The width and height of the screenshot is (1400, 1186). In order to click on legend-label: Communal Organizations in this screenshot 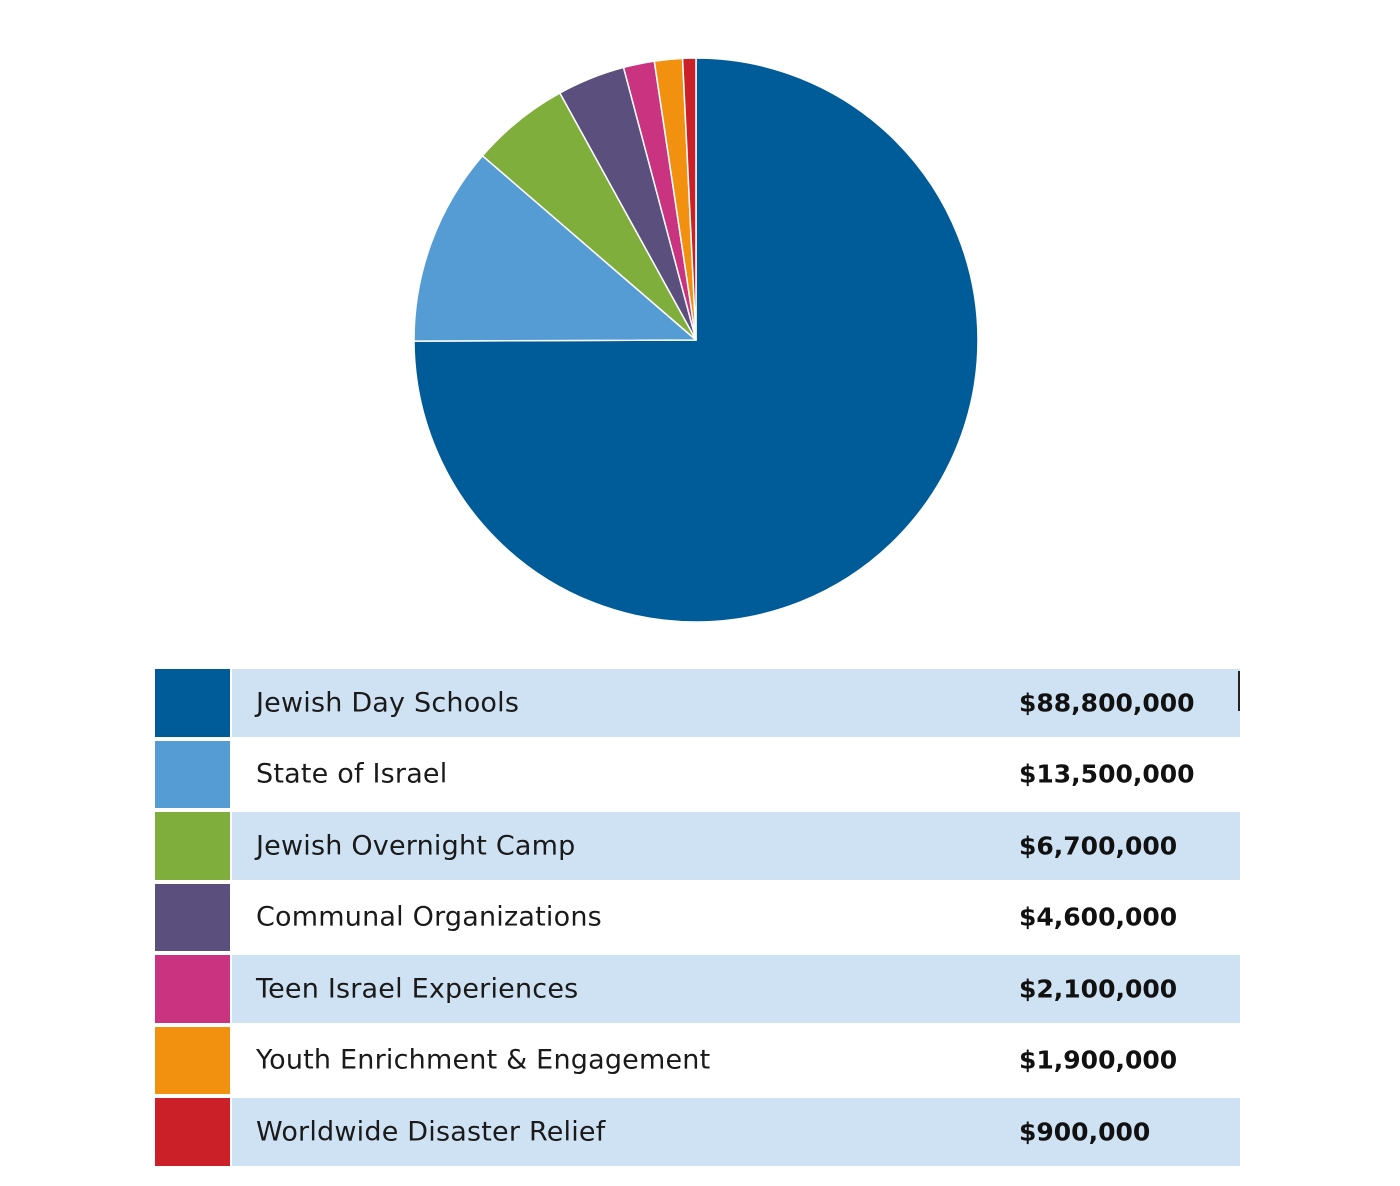, I will do `click(429, 917)`.